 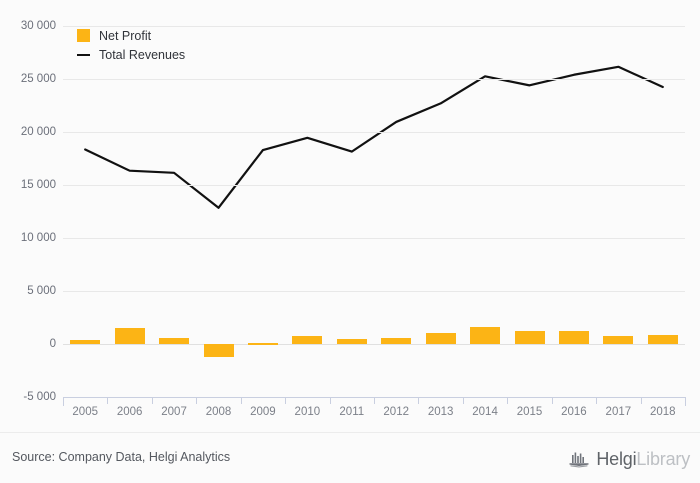 I want to click on bar-2006, so click(x=129, y=336).